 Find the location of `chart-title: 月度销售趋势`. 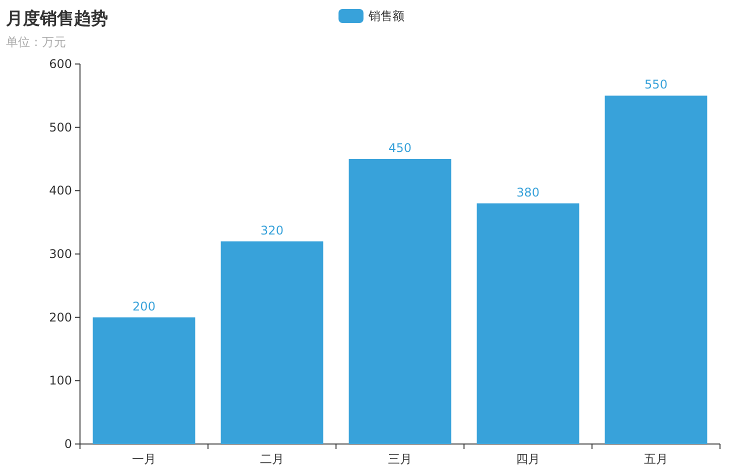

chart-title: 月度销售趋势 is located at coordinates (56, 19).